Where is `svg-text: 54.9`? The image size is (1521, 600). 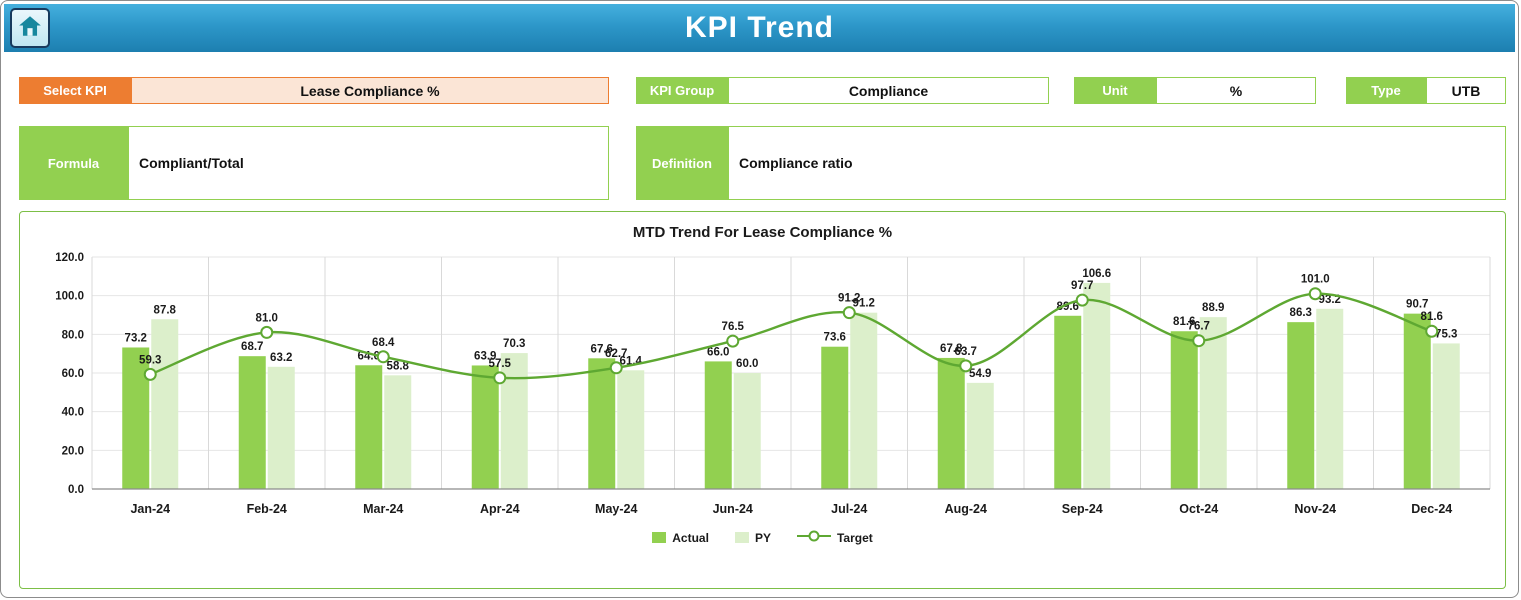
svg-text: 54.9 is located at coordinates (980, 374).